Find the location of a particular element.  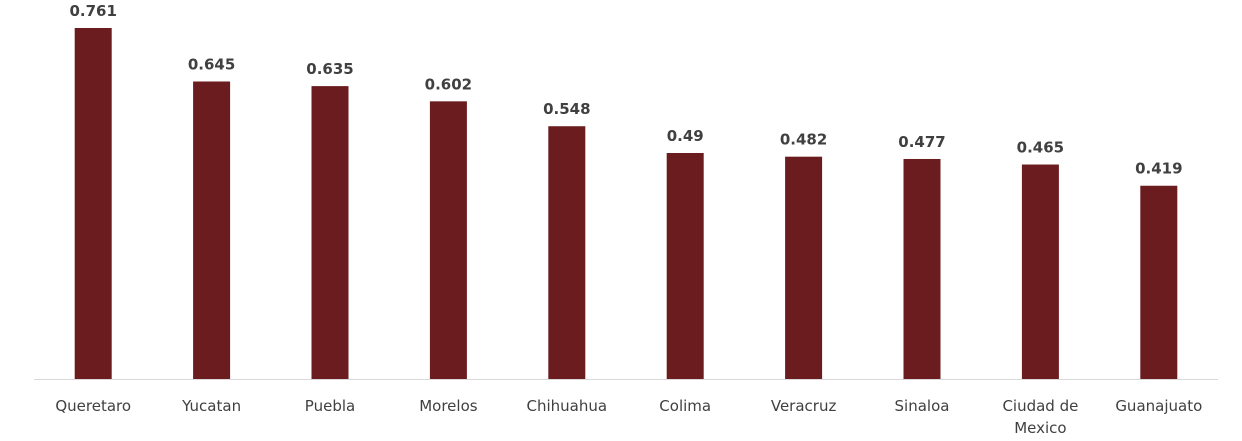

bar-puebla is located at coordinates (330, 233).